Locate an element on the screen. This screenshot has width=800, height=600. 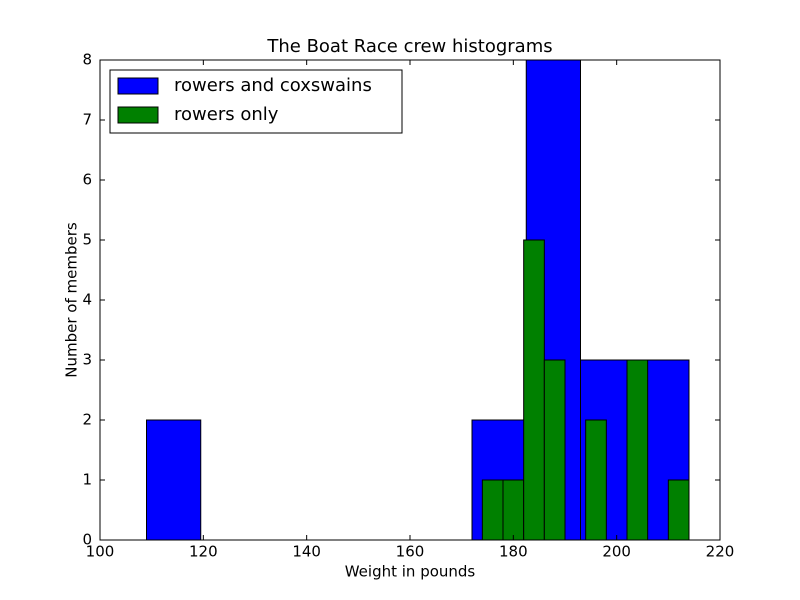
y-tick-label: 6 is located at coordinates (87, 180).